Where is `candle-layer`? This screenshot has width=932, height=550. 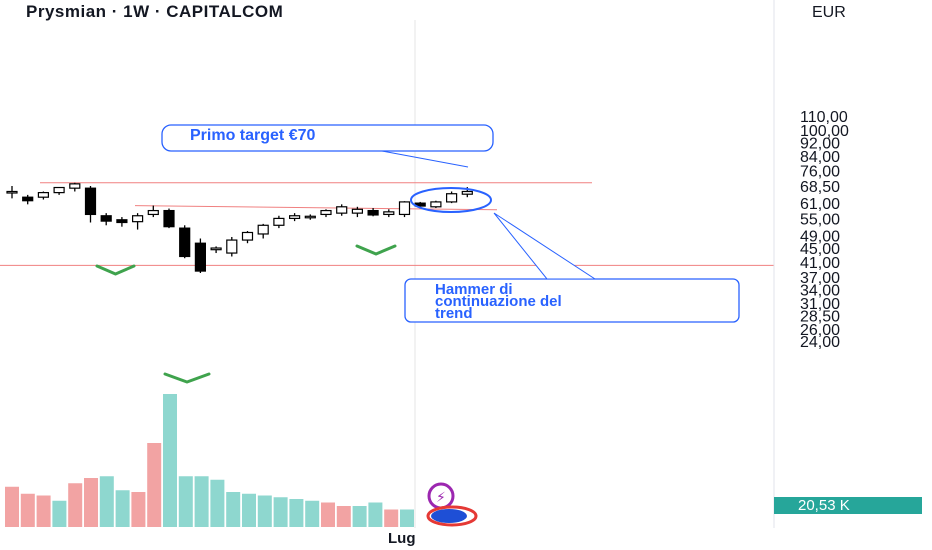 candle-layer is located at coordinates (239, 228).